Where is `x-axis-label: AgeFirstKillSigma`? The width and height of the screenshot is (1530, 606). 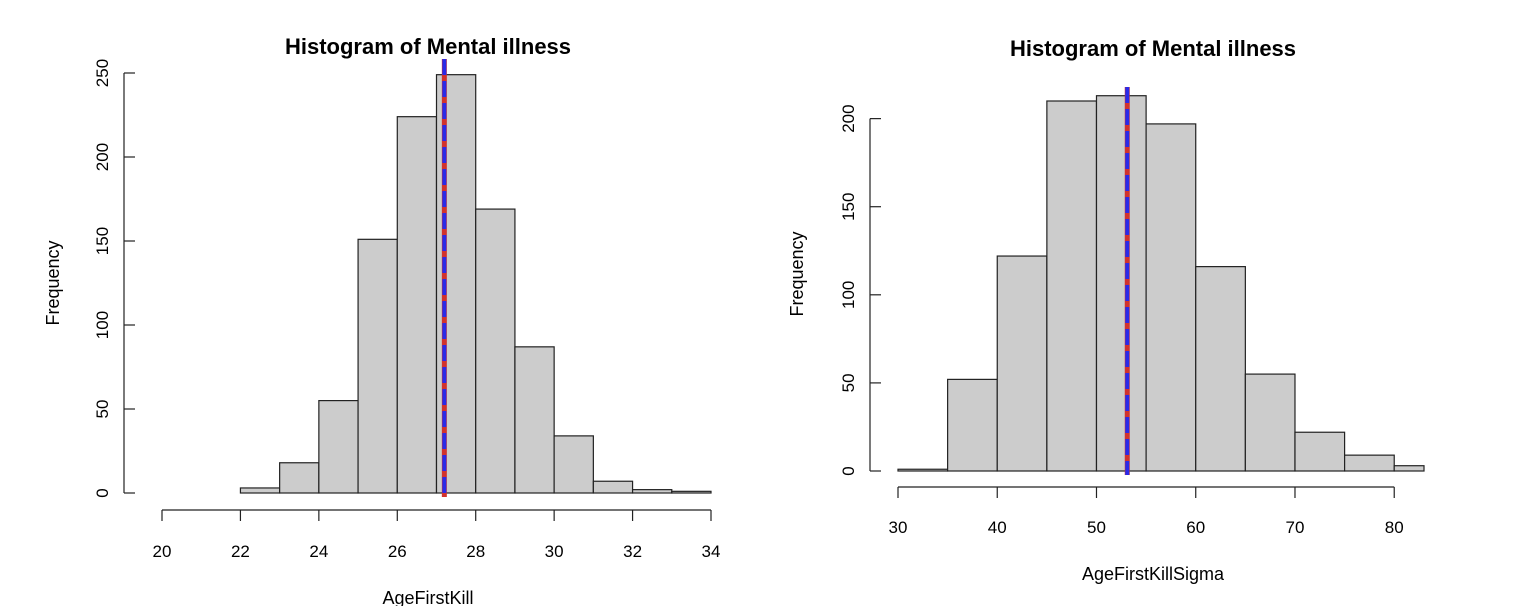 x-axis-label: AgeFirstKillSigma is located at coordinates (1153, 574).